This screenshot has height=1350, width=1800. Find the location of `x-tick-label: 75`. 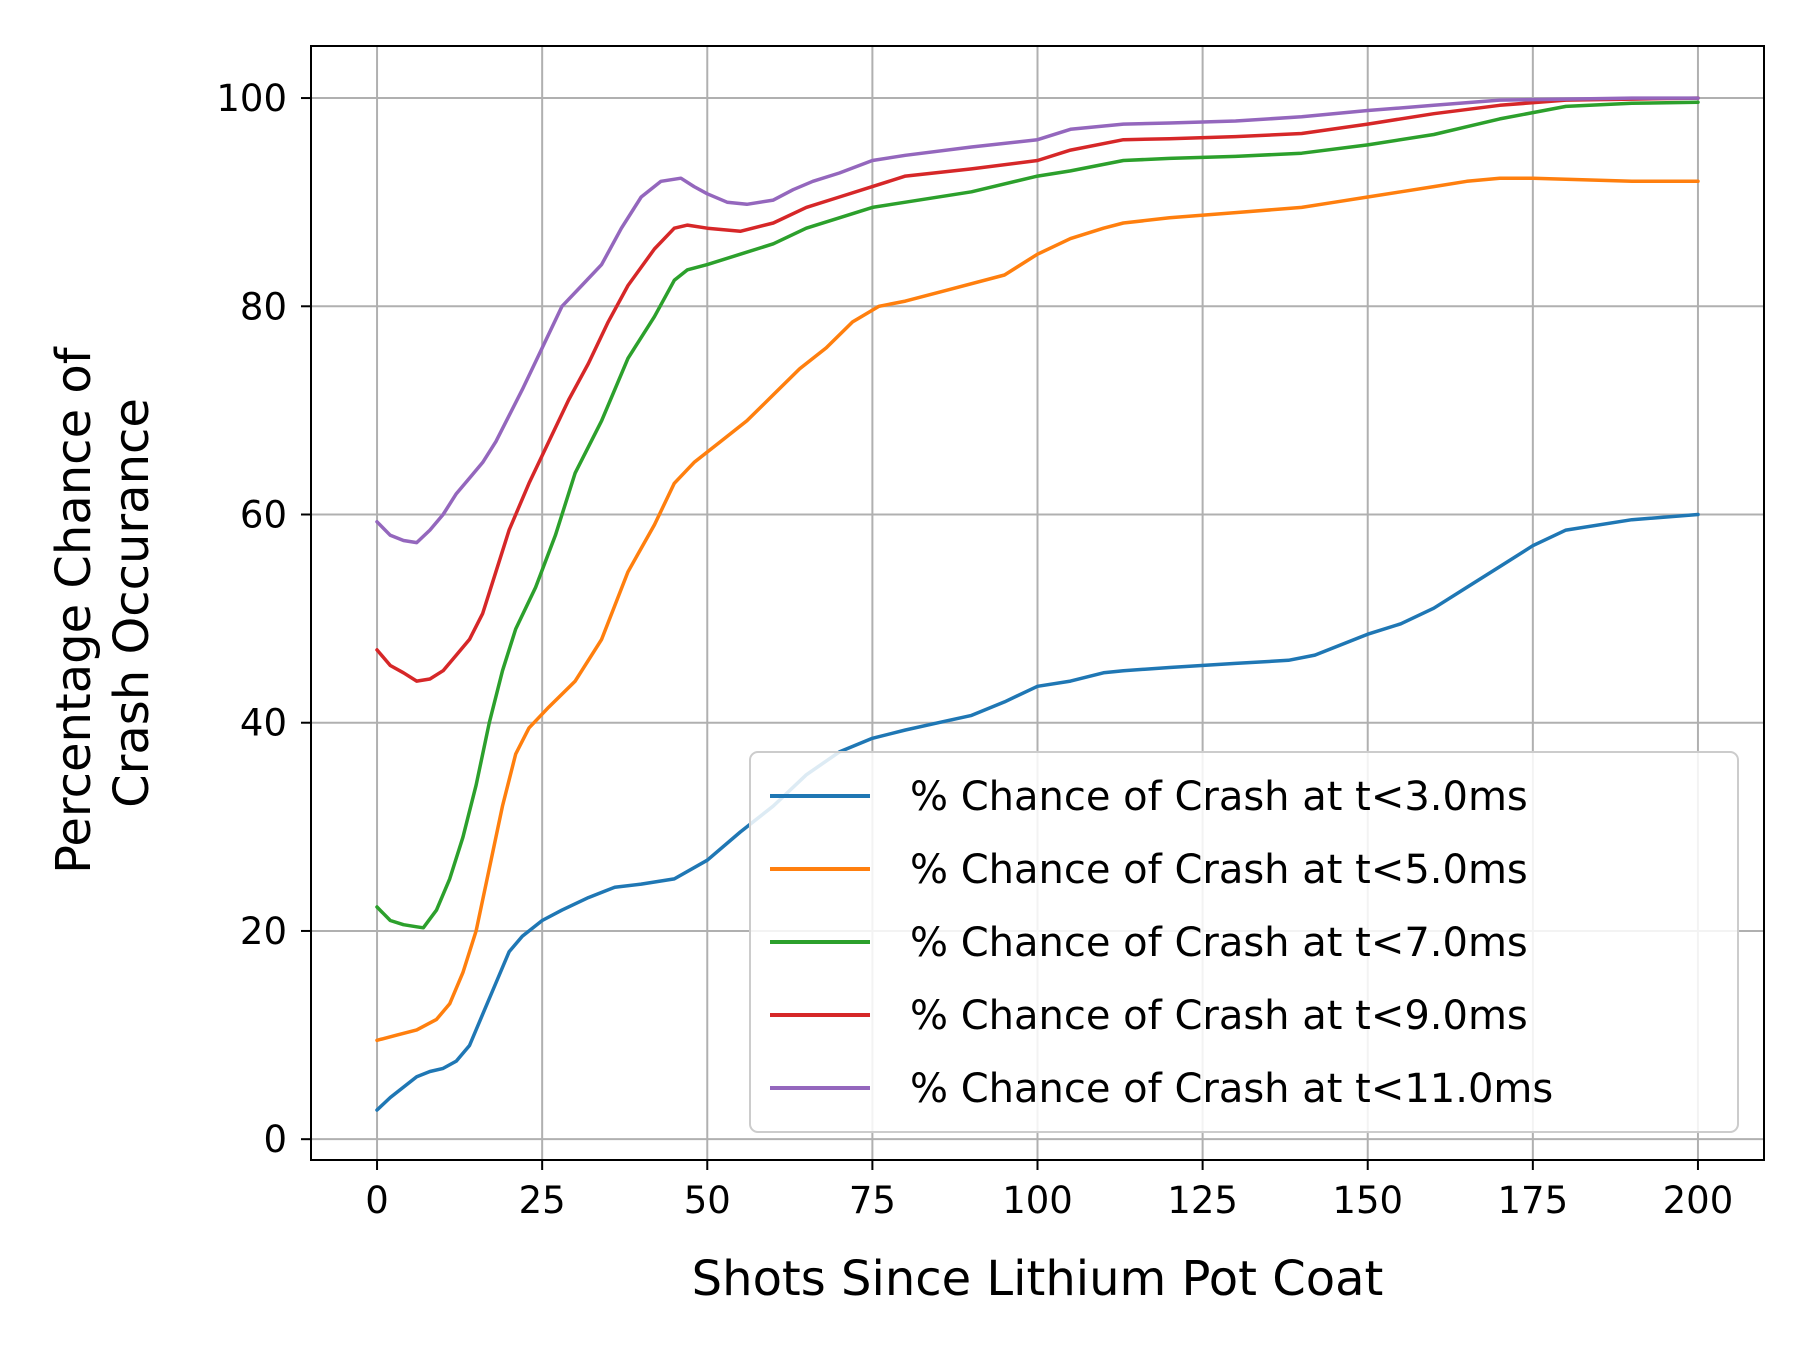

x-tick-label: 75 is located at coordinates (872, 1200).